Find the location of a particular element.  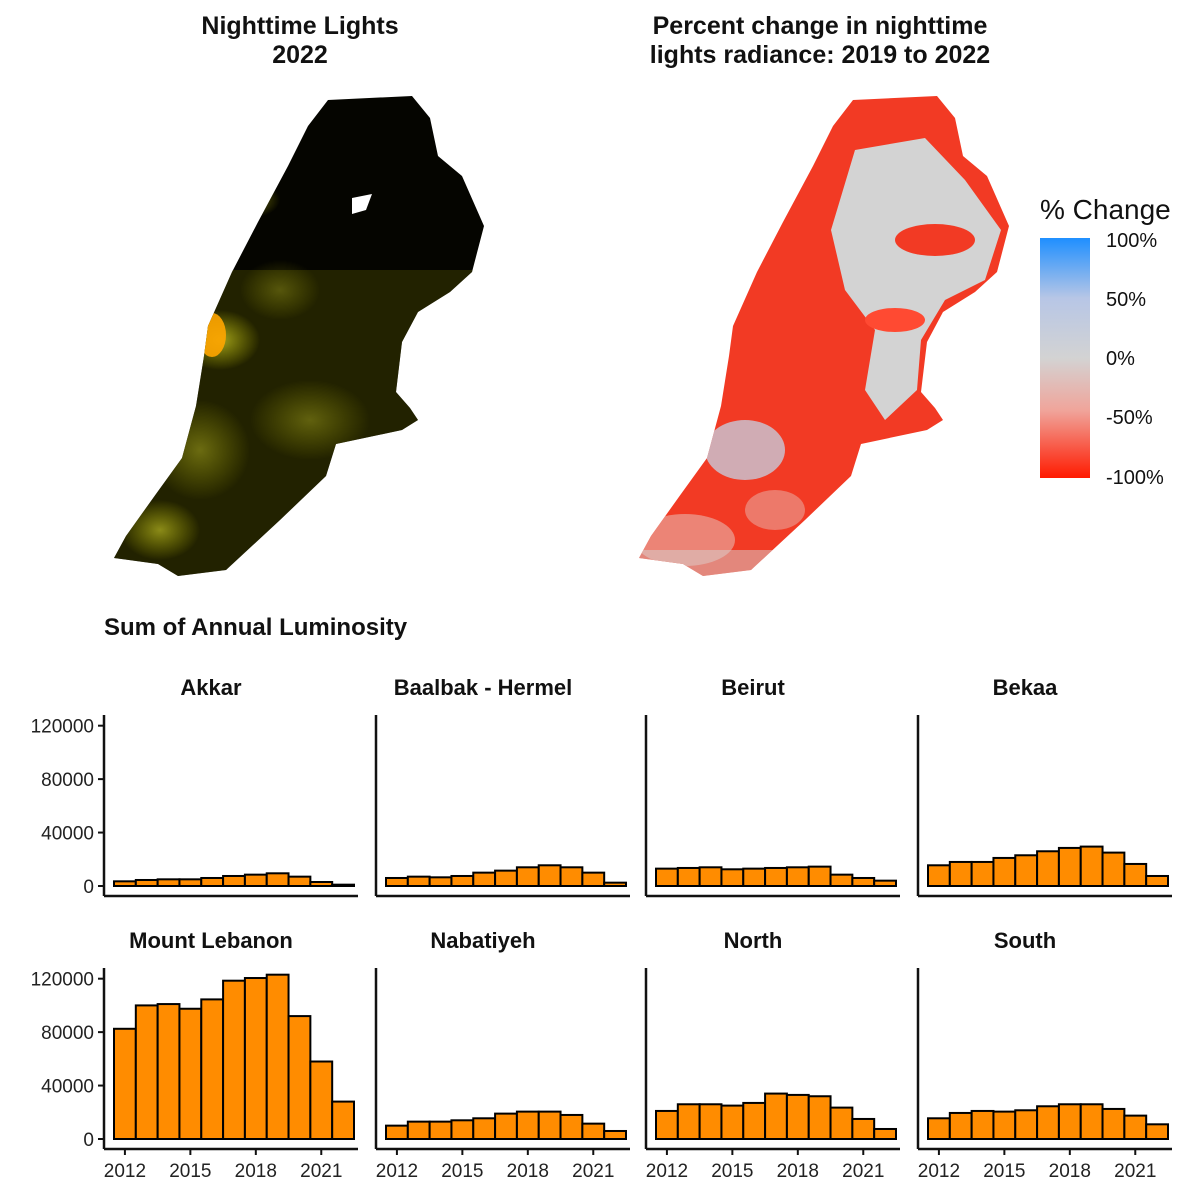

bar-bekaa-2014 is located at coordinates (982, 873).